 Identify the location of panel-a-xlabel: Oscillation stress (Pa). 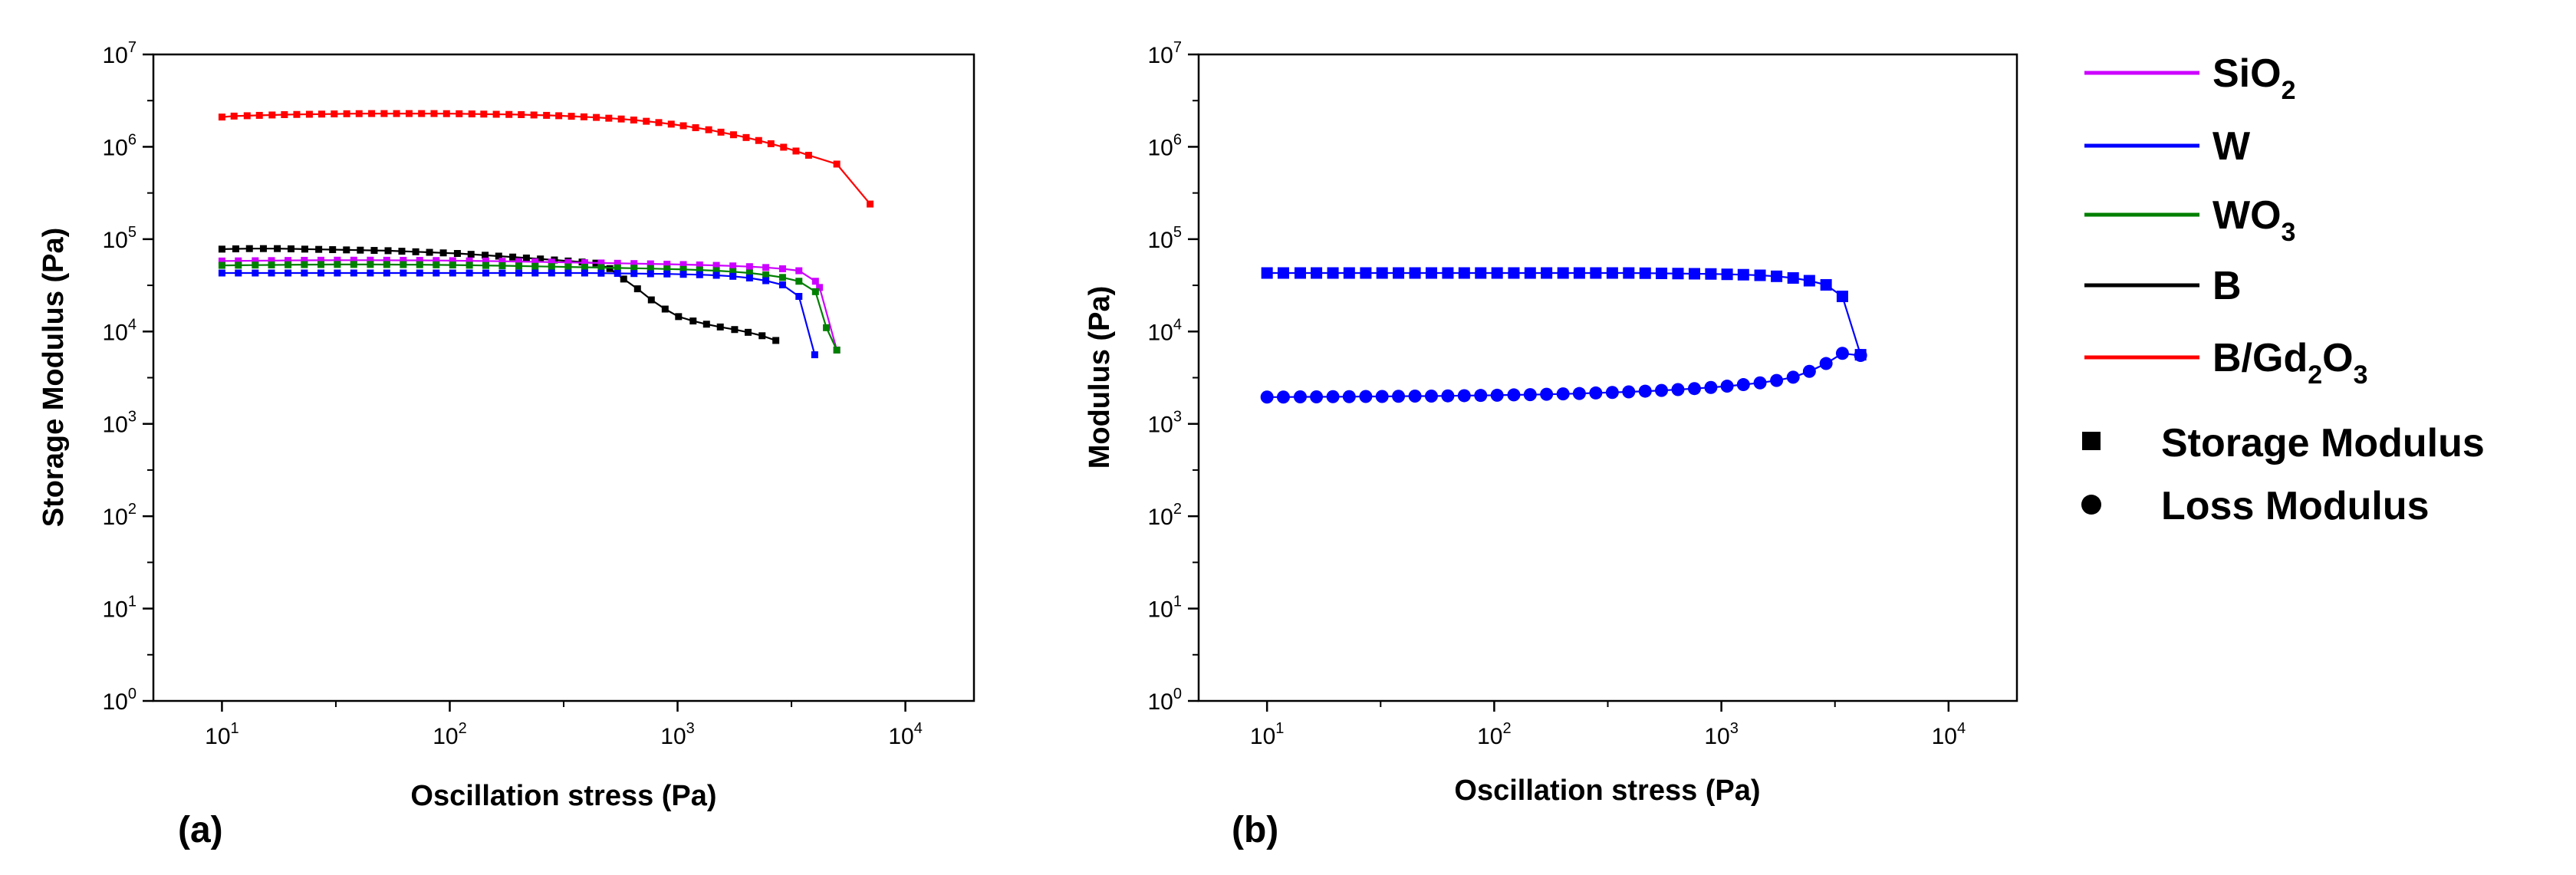
(563, 796).